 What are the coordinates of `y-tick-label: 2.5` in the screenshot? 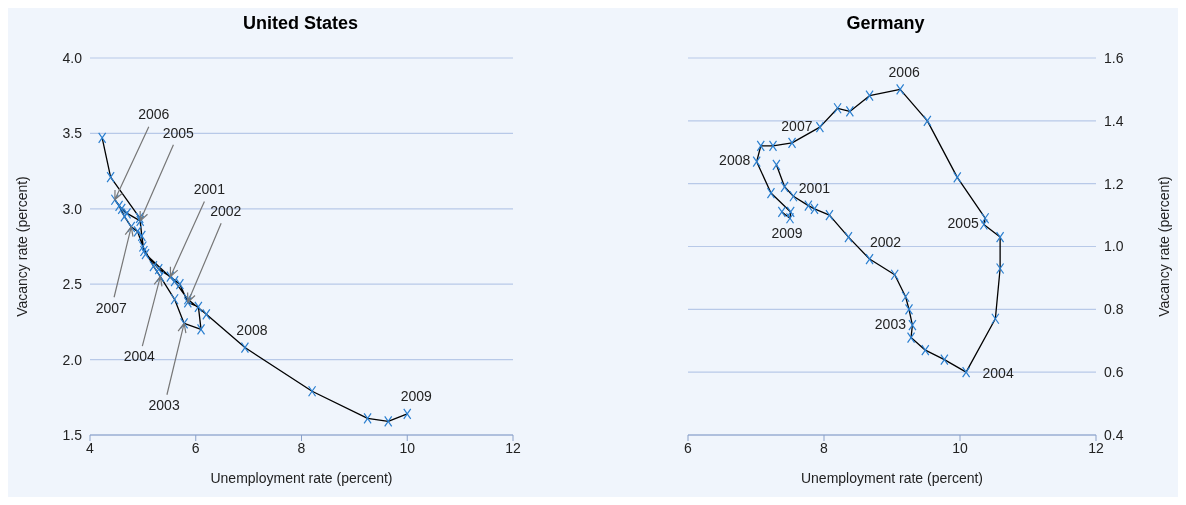 It's located at (72, 284).